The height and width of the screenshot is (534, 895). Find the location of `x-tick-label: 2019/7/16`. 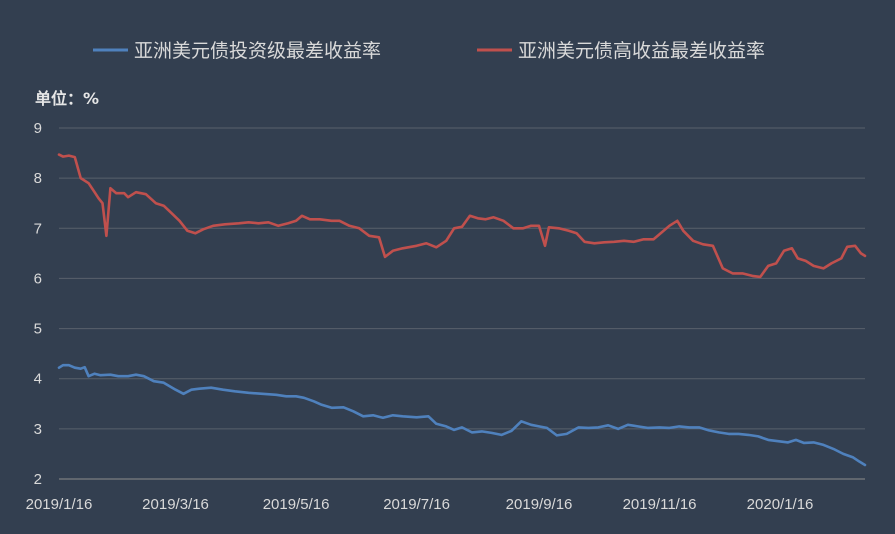

x-tick-label: 2019/7/16 is located at coordinates (416, 504).